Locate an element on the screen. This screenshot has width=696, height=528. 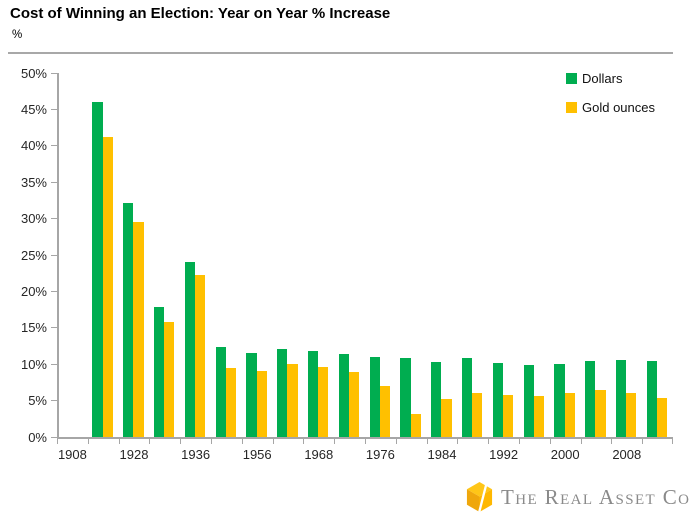
y-axis-unit-label: % is located at coordinates (17, 35).